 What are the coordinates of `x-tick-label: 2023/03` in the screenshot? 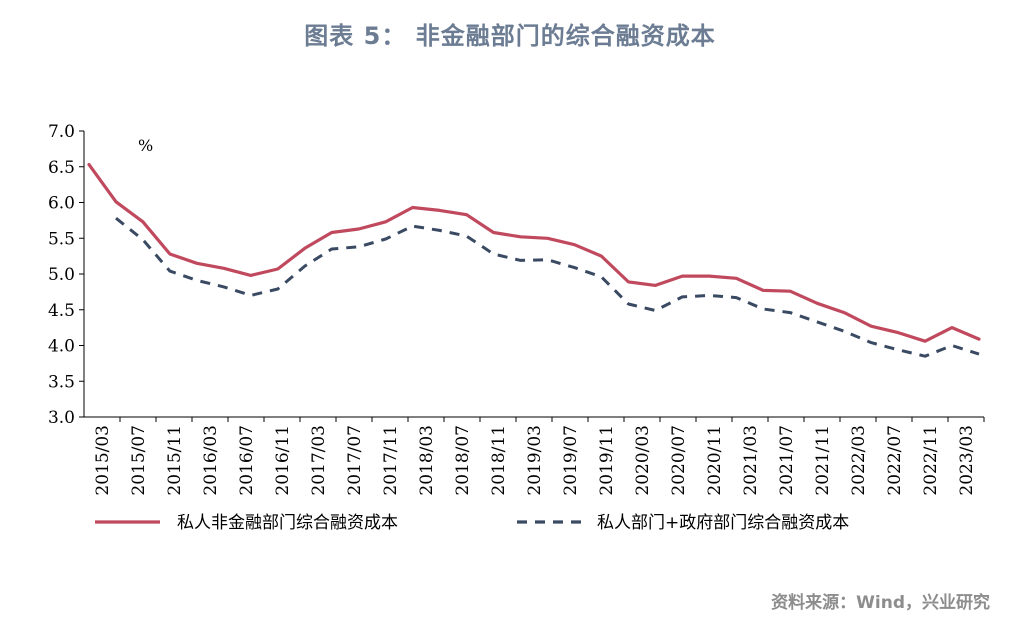 It's located at (967, 460).